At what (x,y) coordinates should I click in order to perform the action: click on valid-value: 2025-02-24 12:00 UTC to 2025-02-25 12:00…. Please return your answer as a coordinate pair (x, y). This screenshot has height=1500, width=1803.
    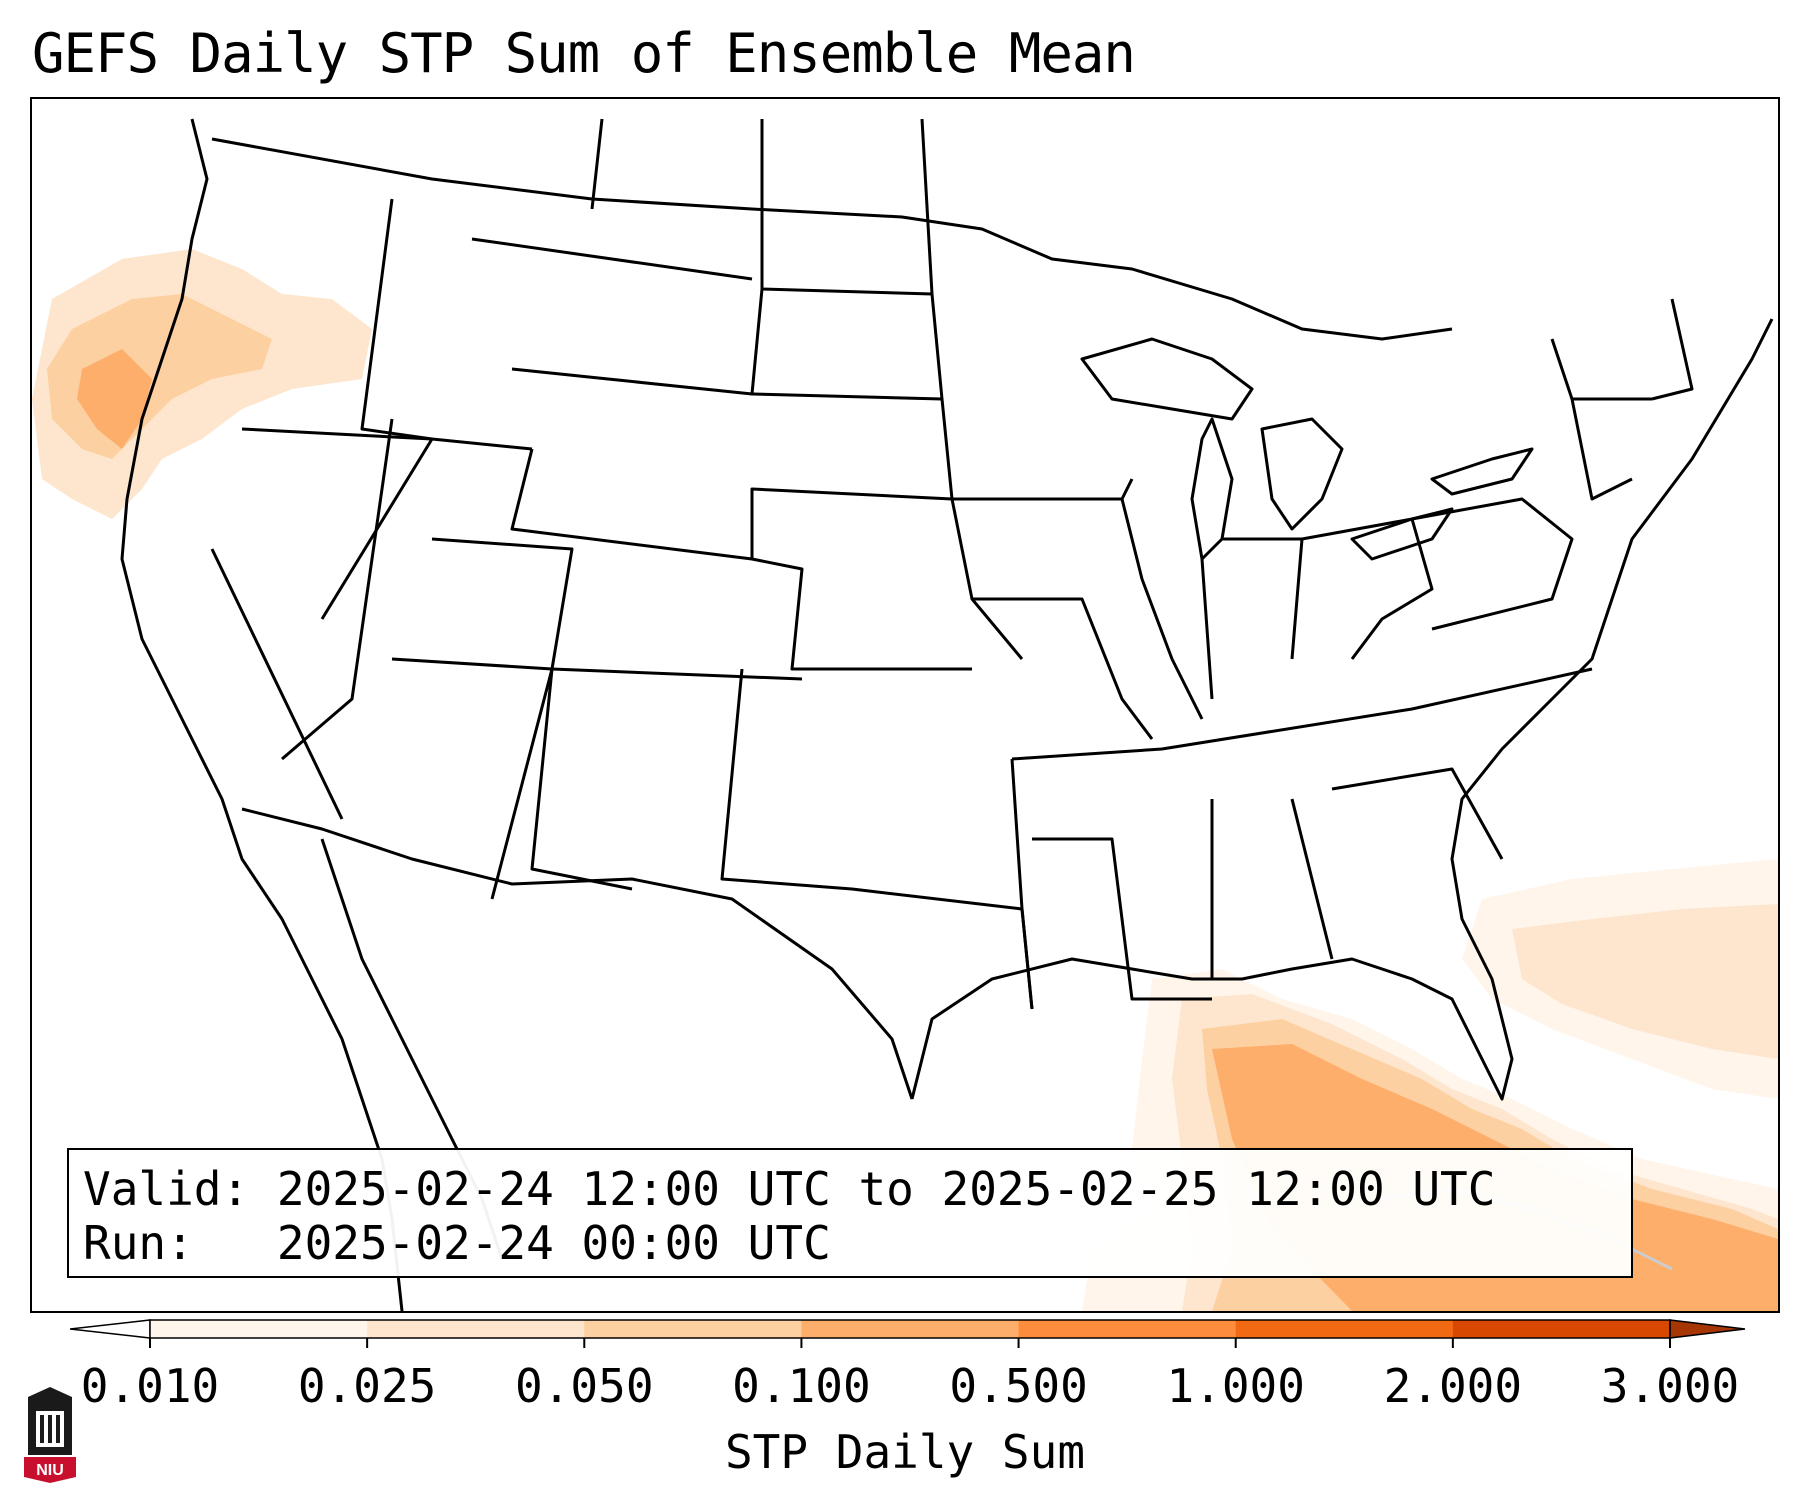
    Looking at the image, I should click on (886, 1189).